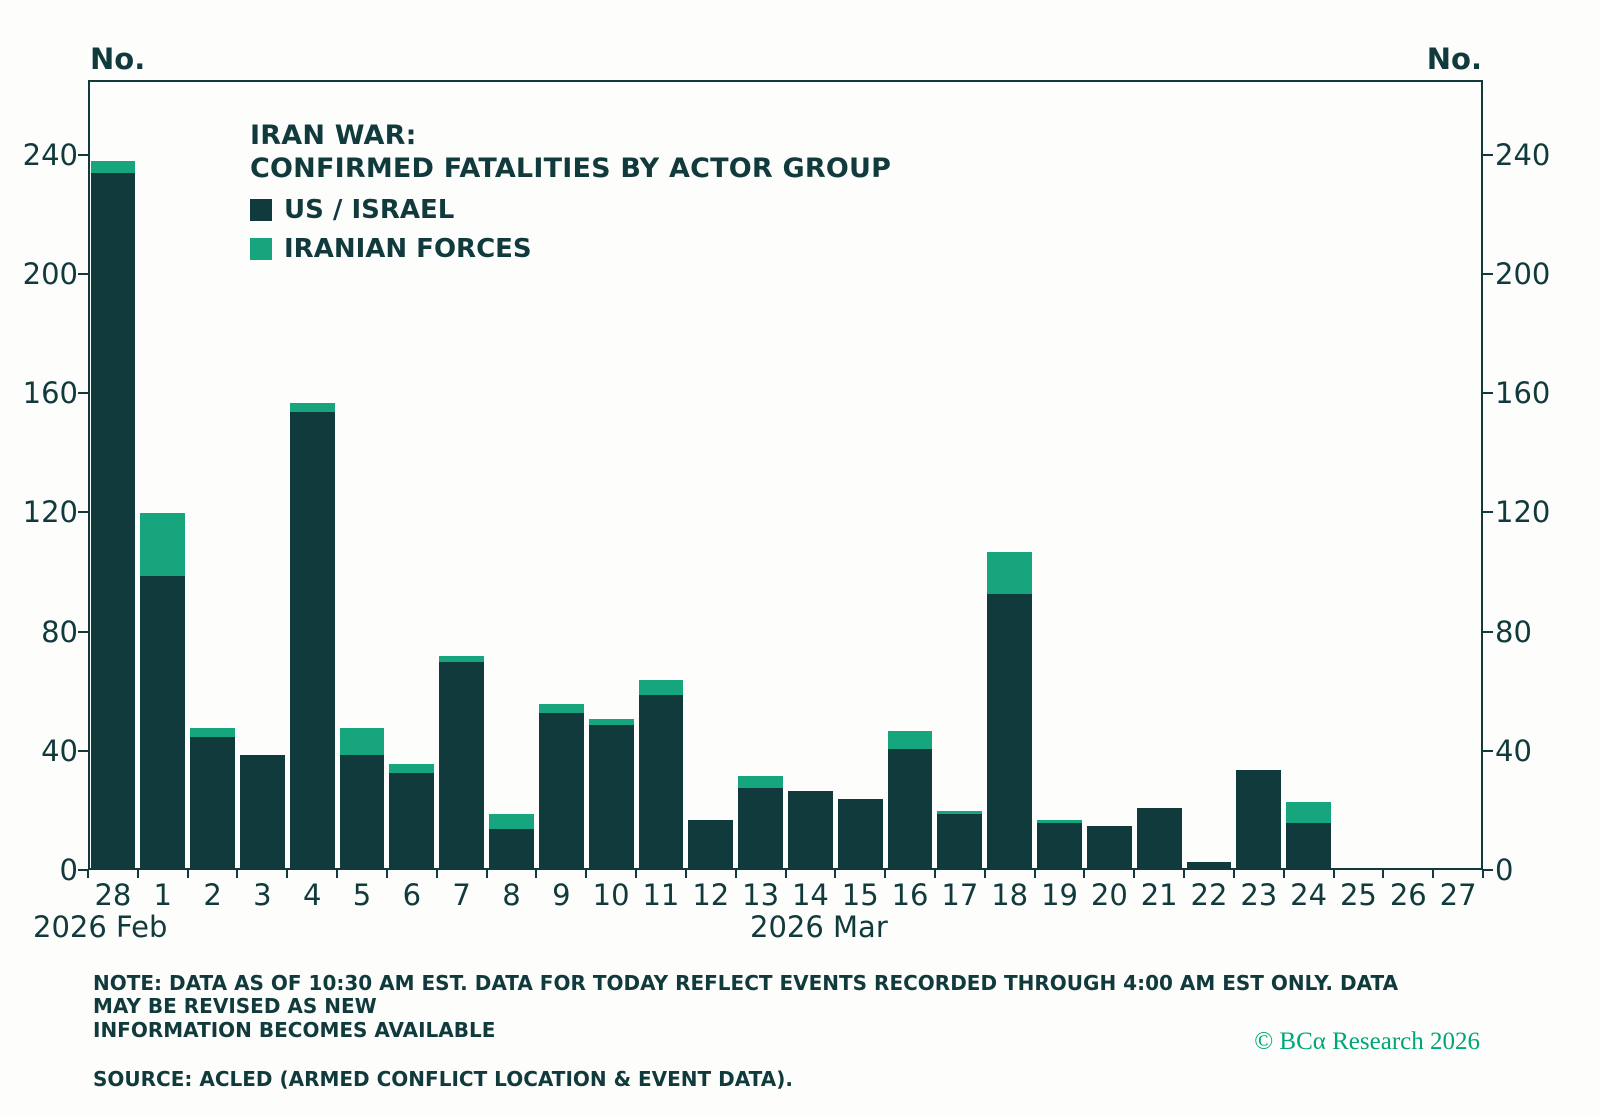 The height and width of the screenshot is (1115, 1600). What do you see at coordinates (1523, 273) in the screenshot?
I see `y-tick-label-right: 200` at bounding box center [1523, 273].